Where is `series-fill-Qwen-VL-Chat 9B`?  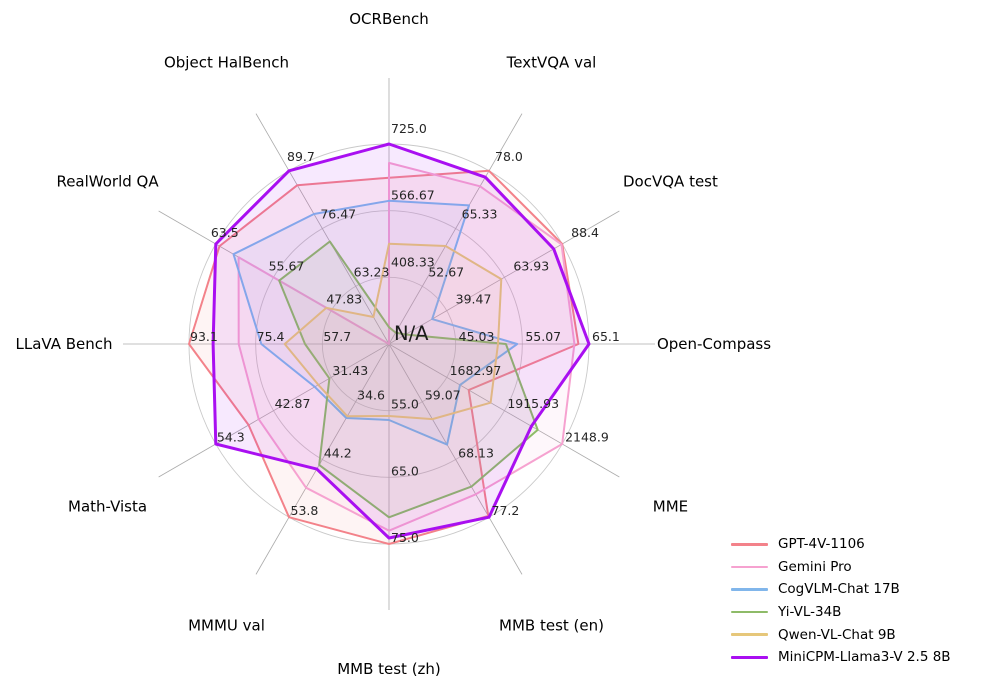
series-fill-Qwen-VL-Chat 9B is located at coordinates (393, 331).